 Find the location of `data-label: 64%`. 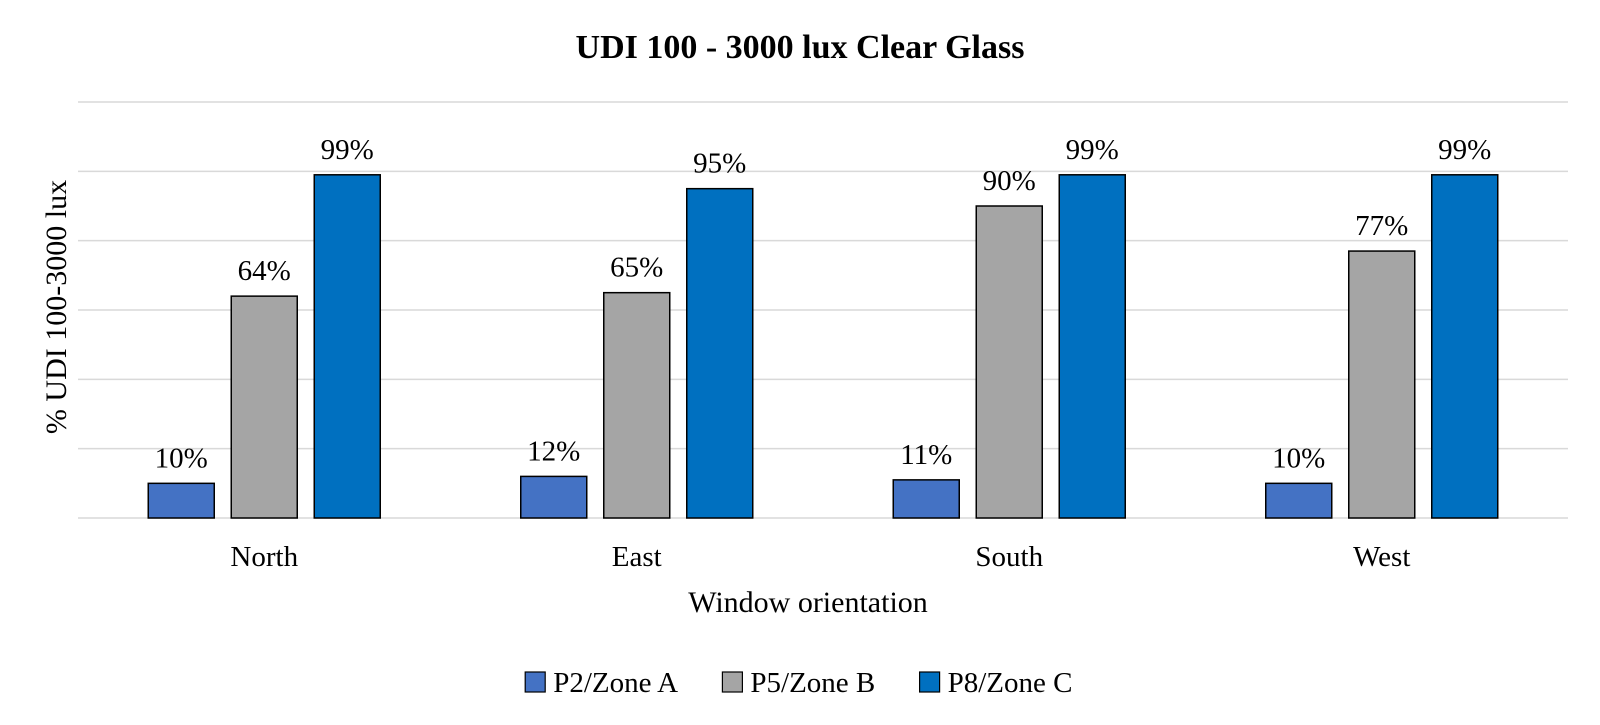

data-label: 64% is located at coordinates (264, 271).